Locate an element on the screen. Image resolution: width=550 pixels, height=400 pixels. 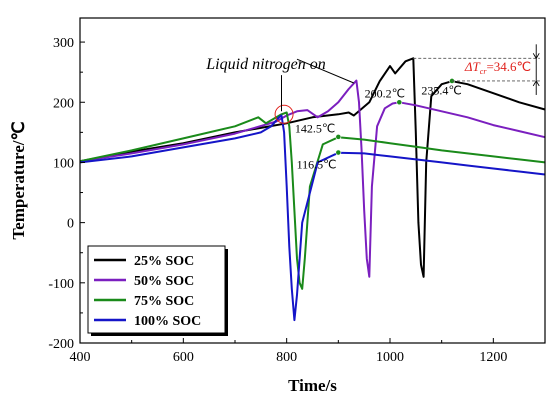
legend-label-3: 100% SOC is located at coordinates (167, 321).